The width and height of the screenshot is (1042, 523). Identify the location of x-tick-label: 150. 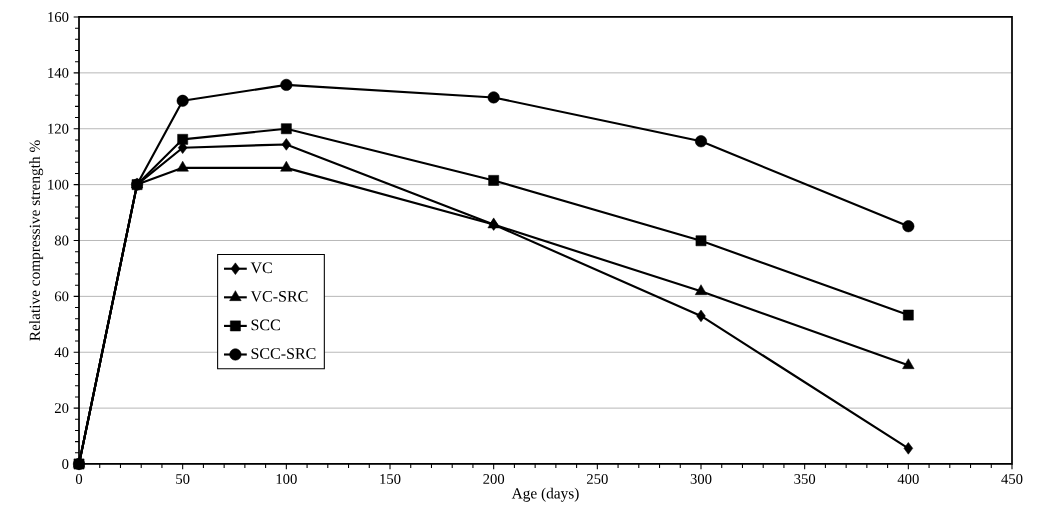
(390, 479).